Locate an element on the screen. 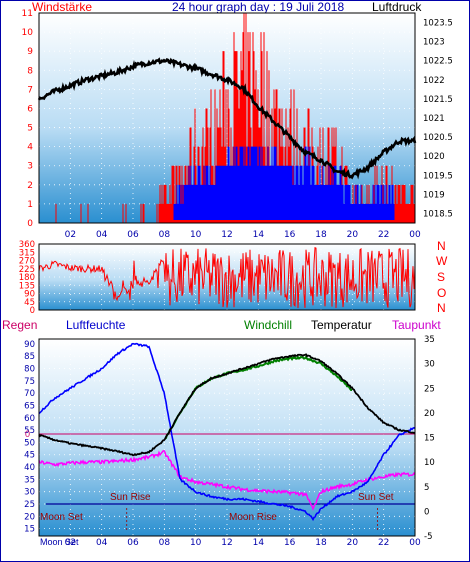 This screenshot has height=562, width=470. right-tick-label: 1019.5 is located at coordinates (438, 176).